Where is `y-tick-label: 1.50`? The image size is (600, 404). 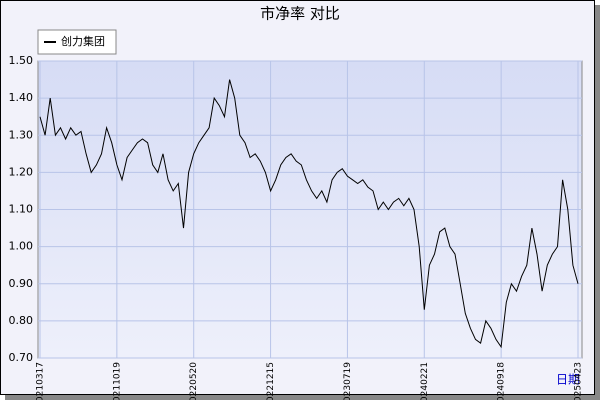 y-tick-label: 1.50 is located at coordinates (21, 60).